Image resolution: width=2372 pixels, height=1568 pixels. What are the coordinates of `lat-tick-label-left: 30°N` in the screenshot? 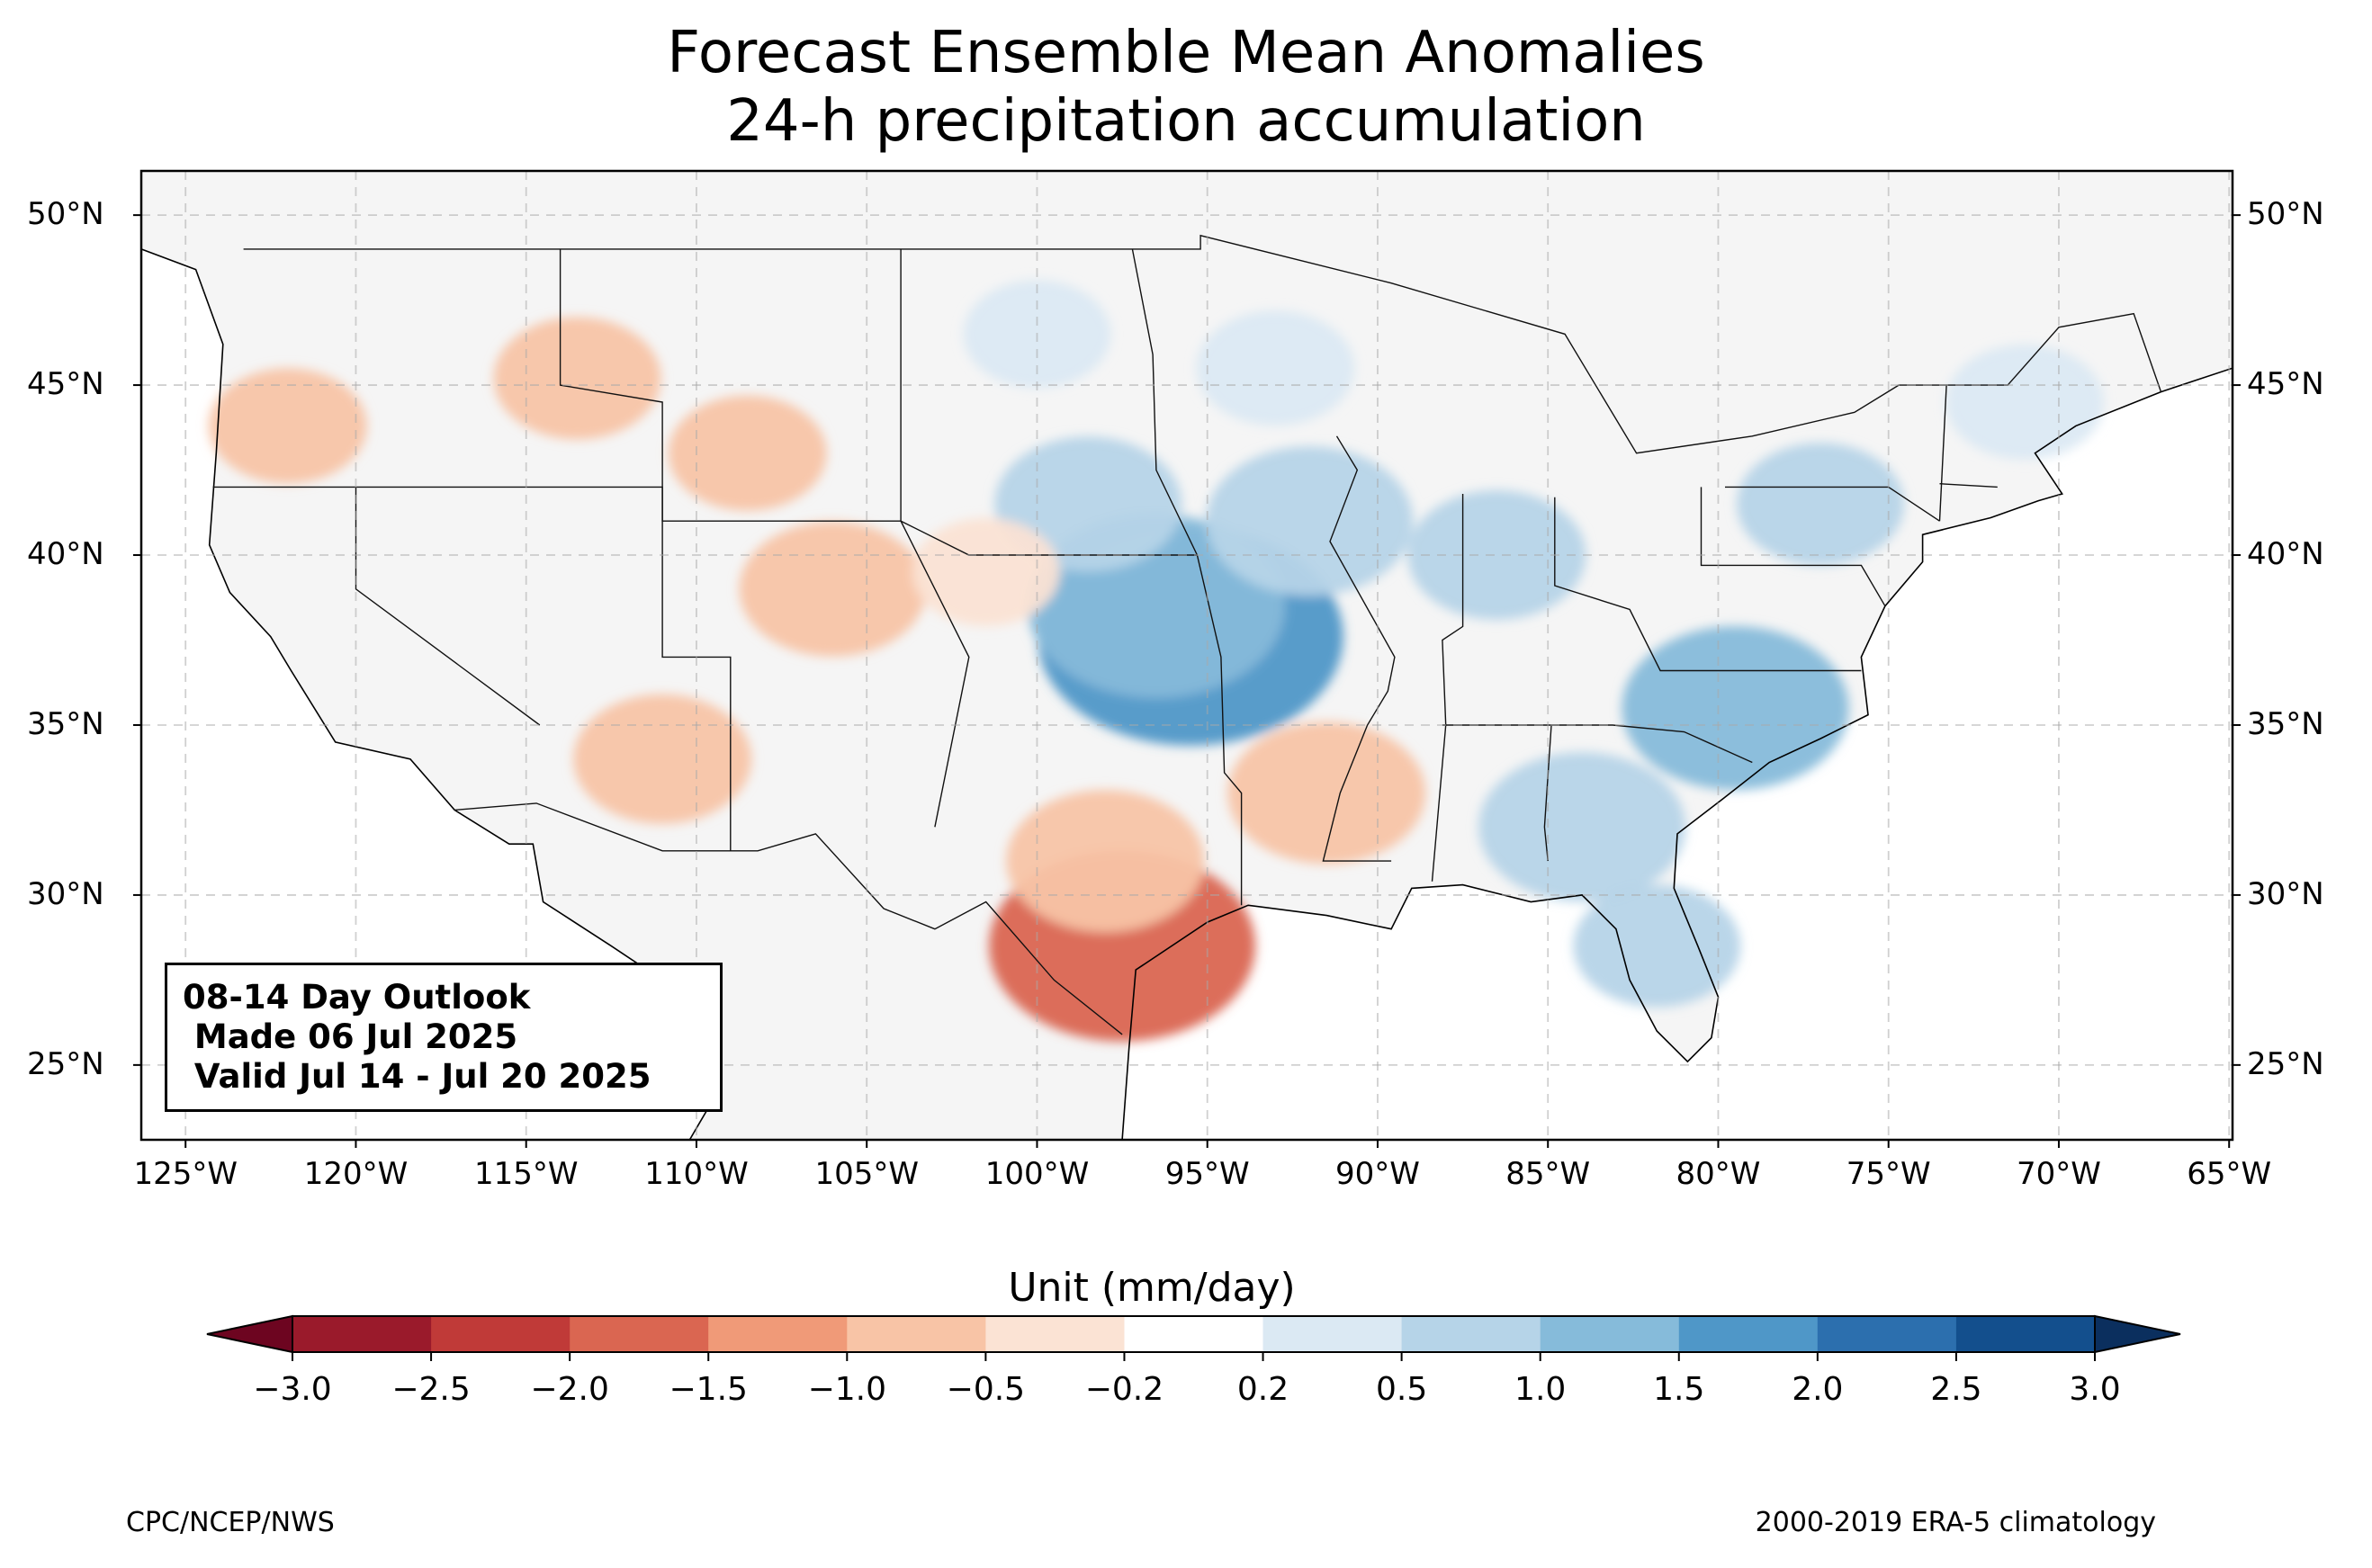 It's located at (65, 893).